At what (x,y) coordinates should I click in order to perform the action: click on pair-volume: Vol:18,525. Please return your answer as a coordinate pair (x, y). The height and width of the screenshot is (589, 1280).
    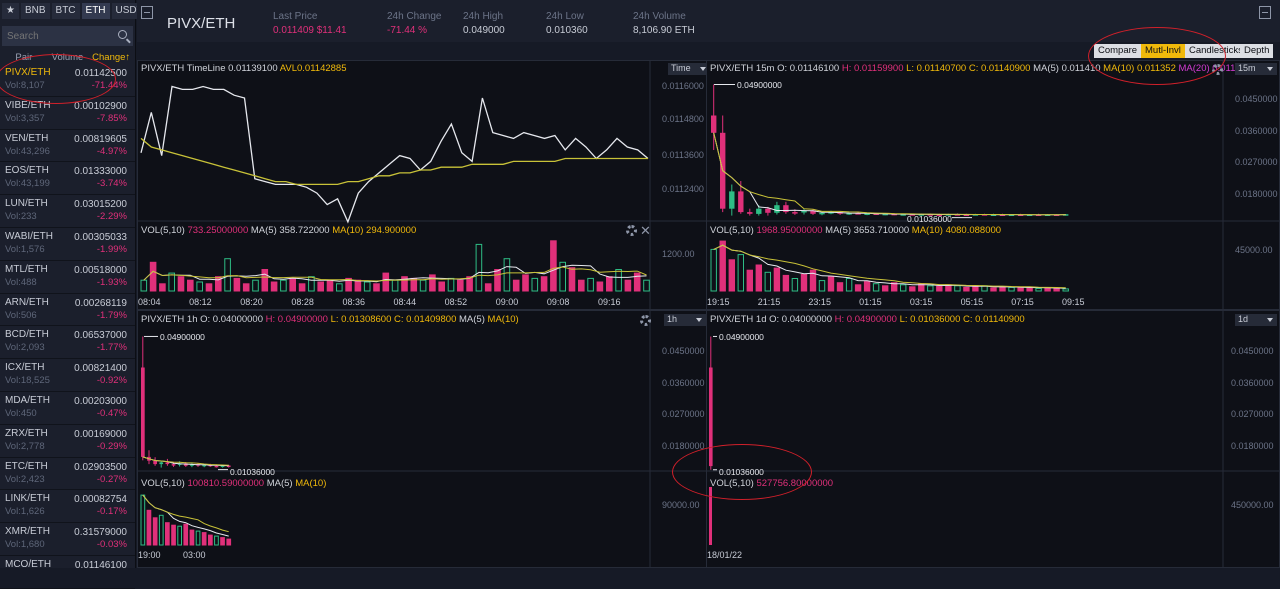
    Looking at the image, I should click on (27, 381).